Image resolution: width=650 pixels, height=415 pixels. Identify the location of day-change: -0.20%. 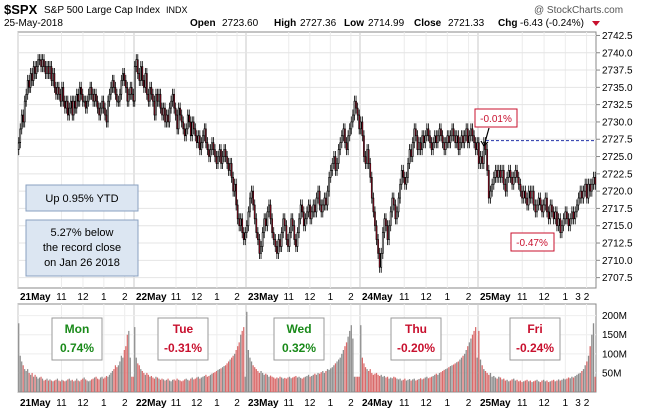
(416, 348).